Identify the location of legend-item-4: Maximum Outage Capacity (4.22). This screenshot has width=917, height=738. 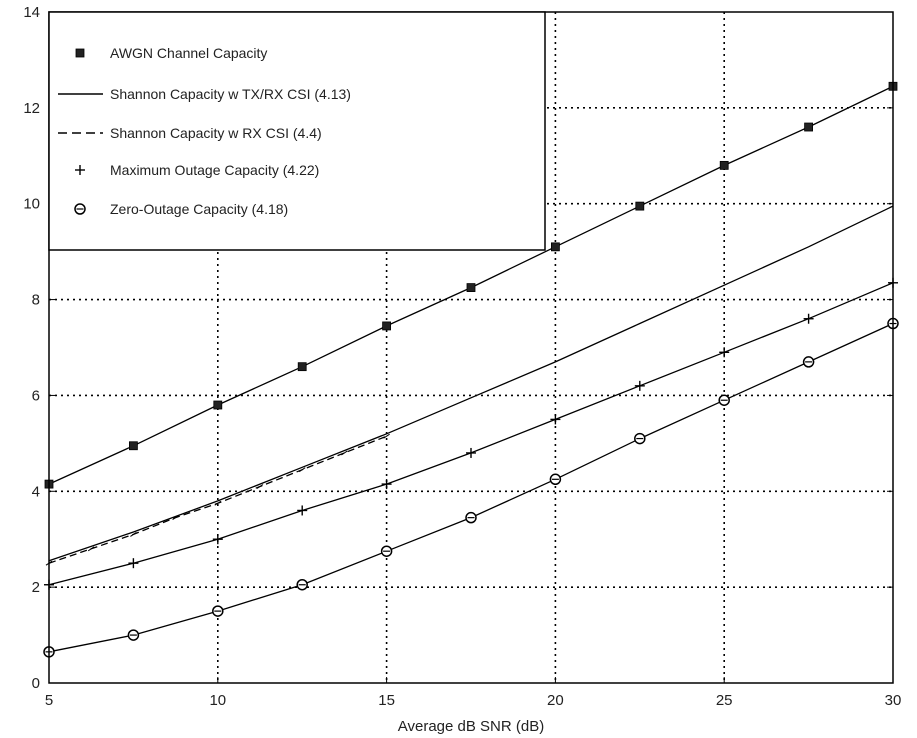
(197, 170).